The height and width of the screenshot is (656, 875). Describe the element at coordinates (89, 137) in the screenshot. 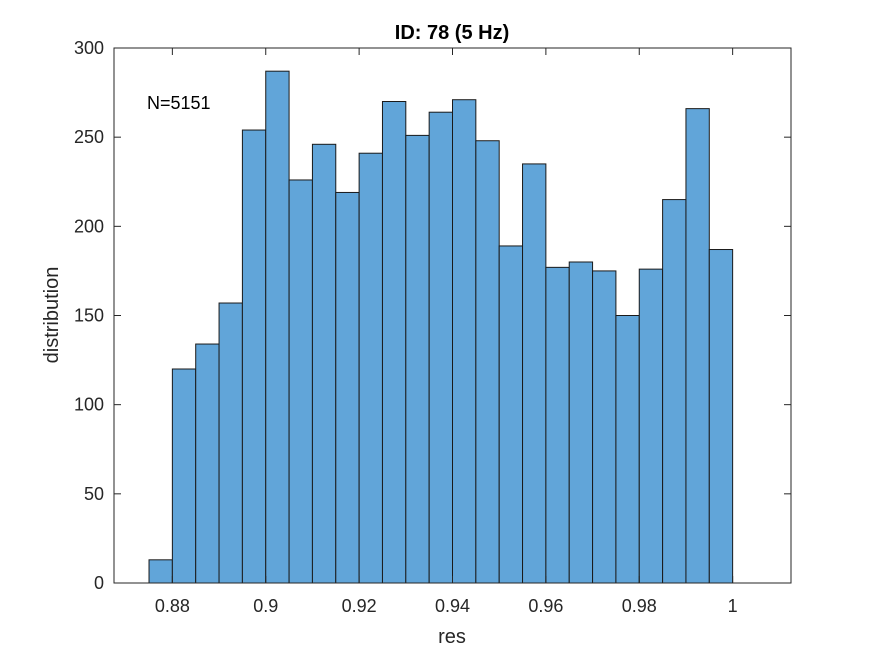

I see `y-tick-label: 250` at that location.